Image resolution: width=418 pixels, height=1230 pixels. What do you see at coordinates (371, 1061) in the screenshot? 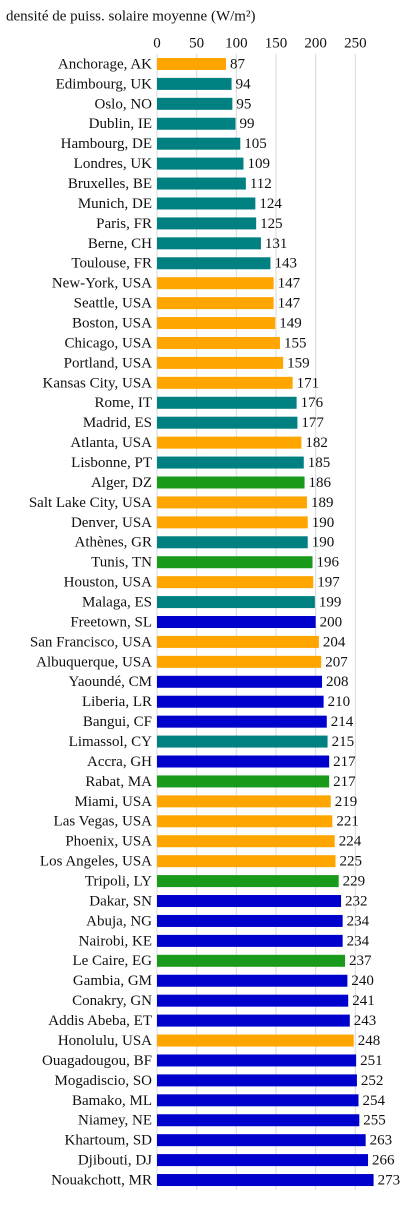
I see `value-label: 251` at bounding box center [371, 1061].